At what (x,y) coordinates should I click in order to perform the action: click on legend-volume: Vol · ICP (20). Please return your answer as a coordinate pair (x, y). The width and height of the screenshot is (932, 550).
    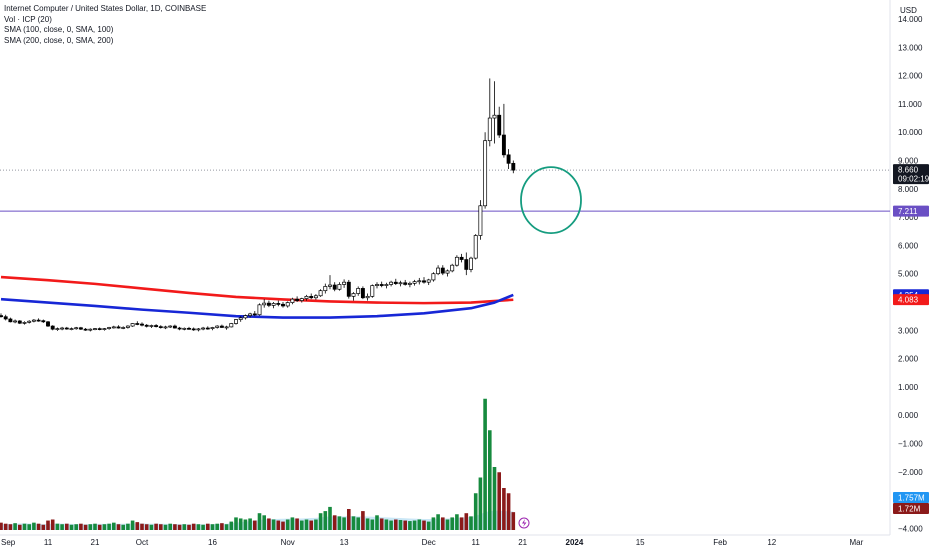
    Looking at the image, I should click on (28, 19).